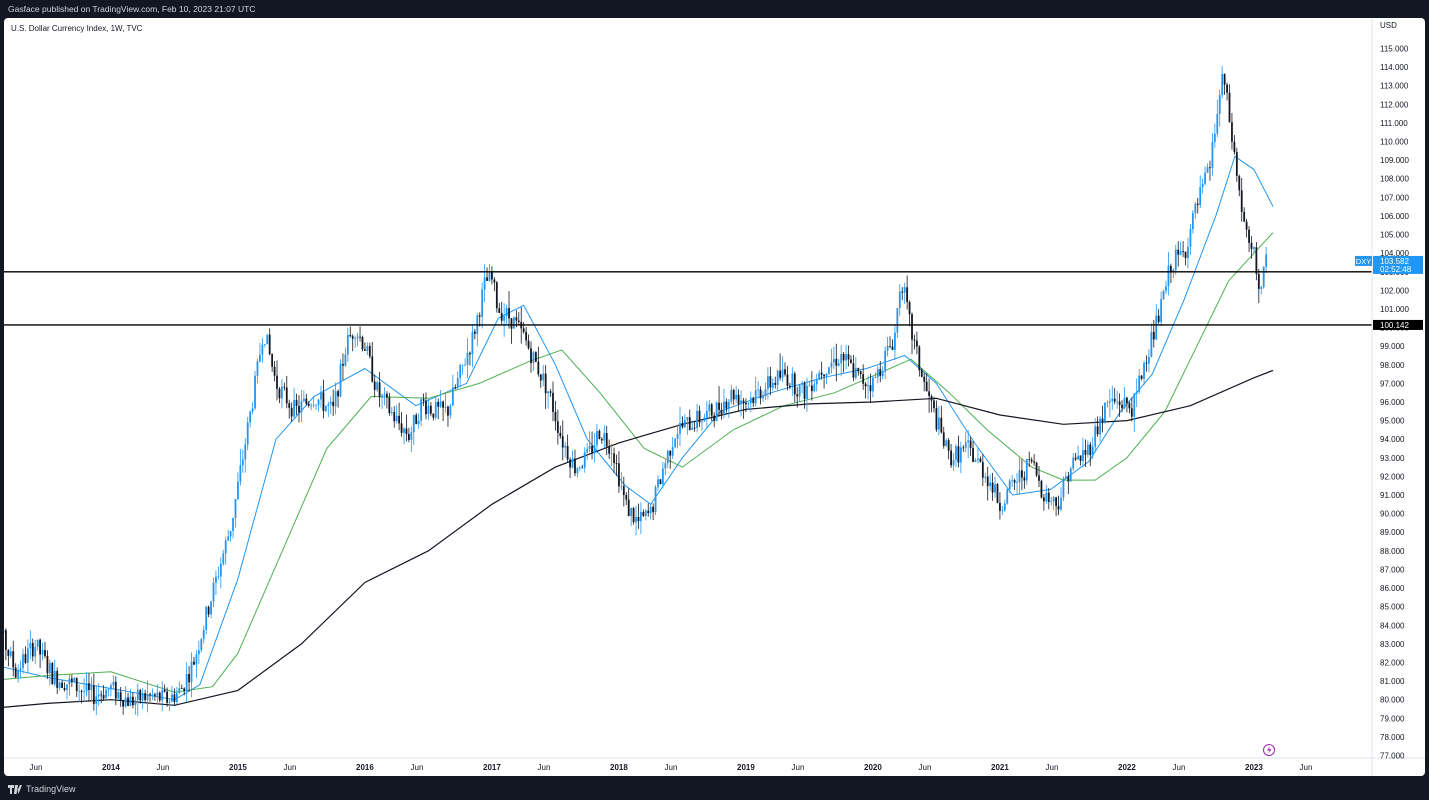 The width and height of the screenshot is (1429, 800). What do you see at coordinates (238, 767) in the screenshot?
I see `year-tick-label: 2015` at bounding box center [238, 767].